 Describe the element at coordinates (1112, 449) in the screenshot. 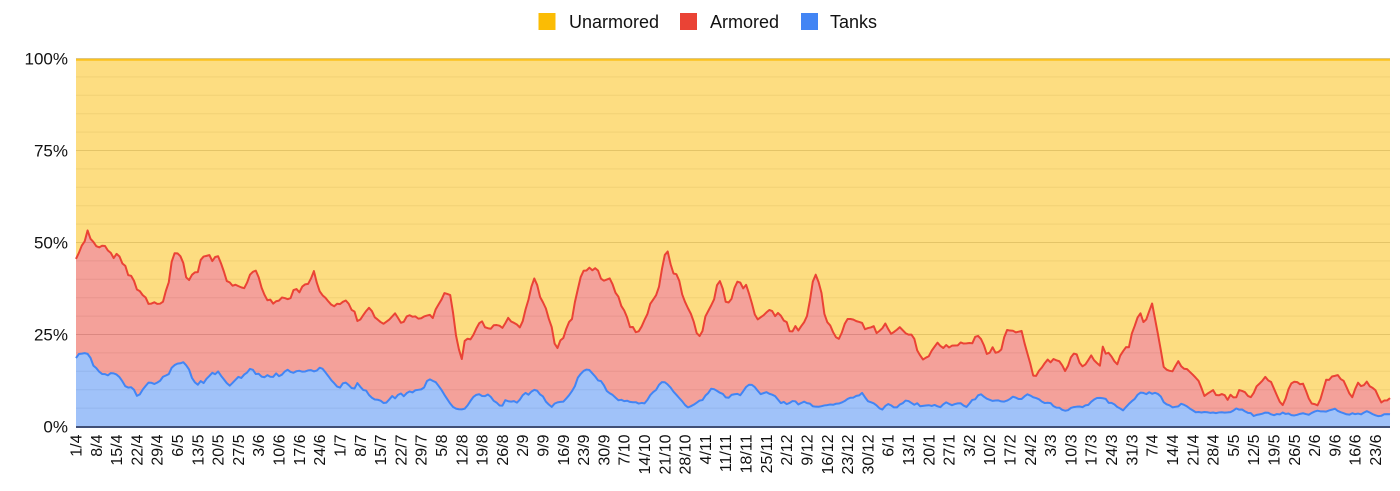

I see `svg-text: 24/3` at that location.